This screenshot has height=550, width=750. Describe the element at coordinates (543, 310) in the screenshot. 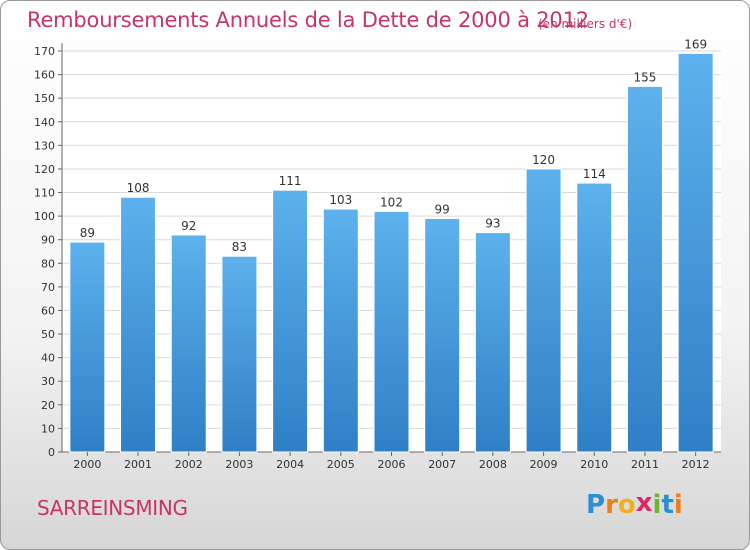

I see `bar-2009` at that location.